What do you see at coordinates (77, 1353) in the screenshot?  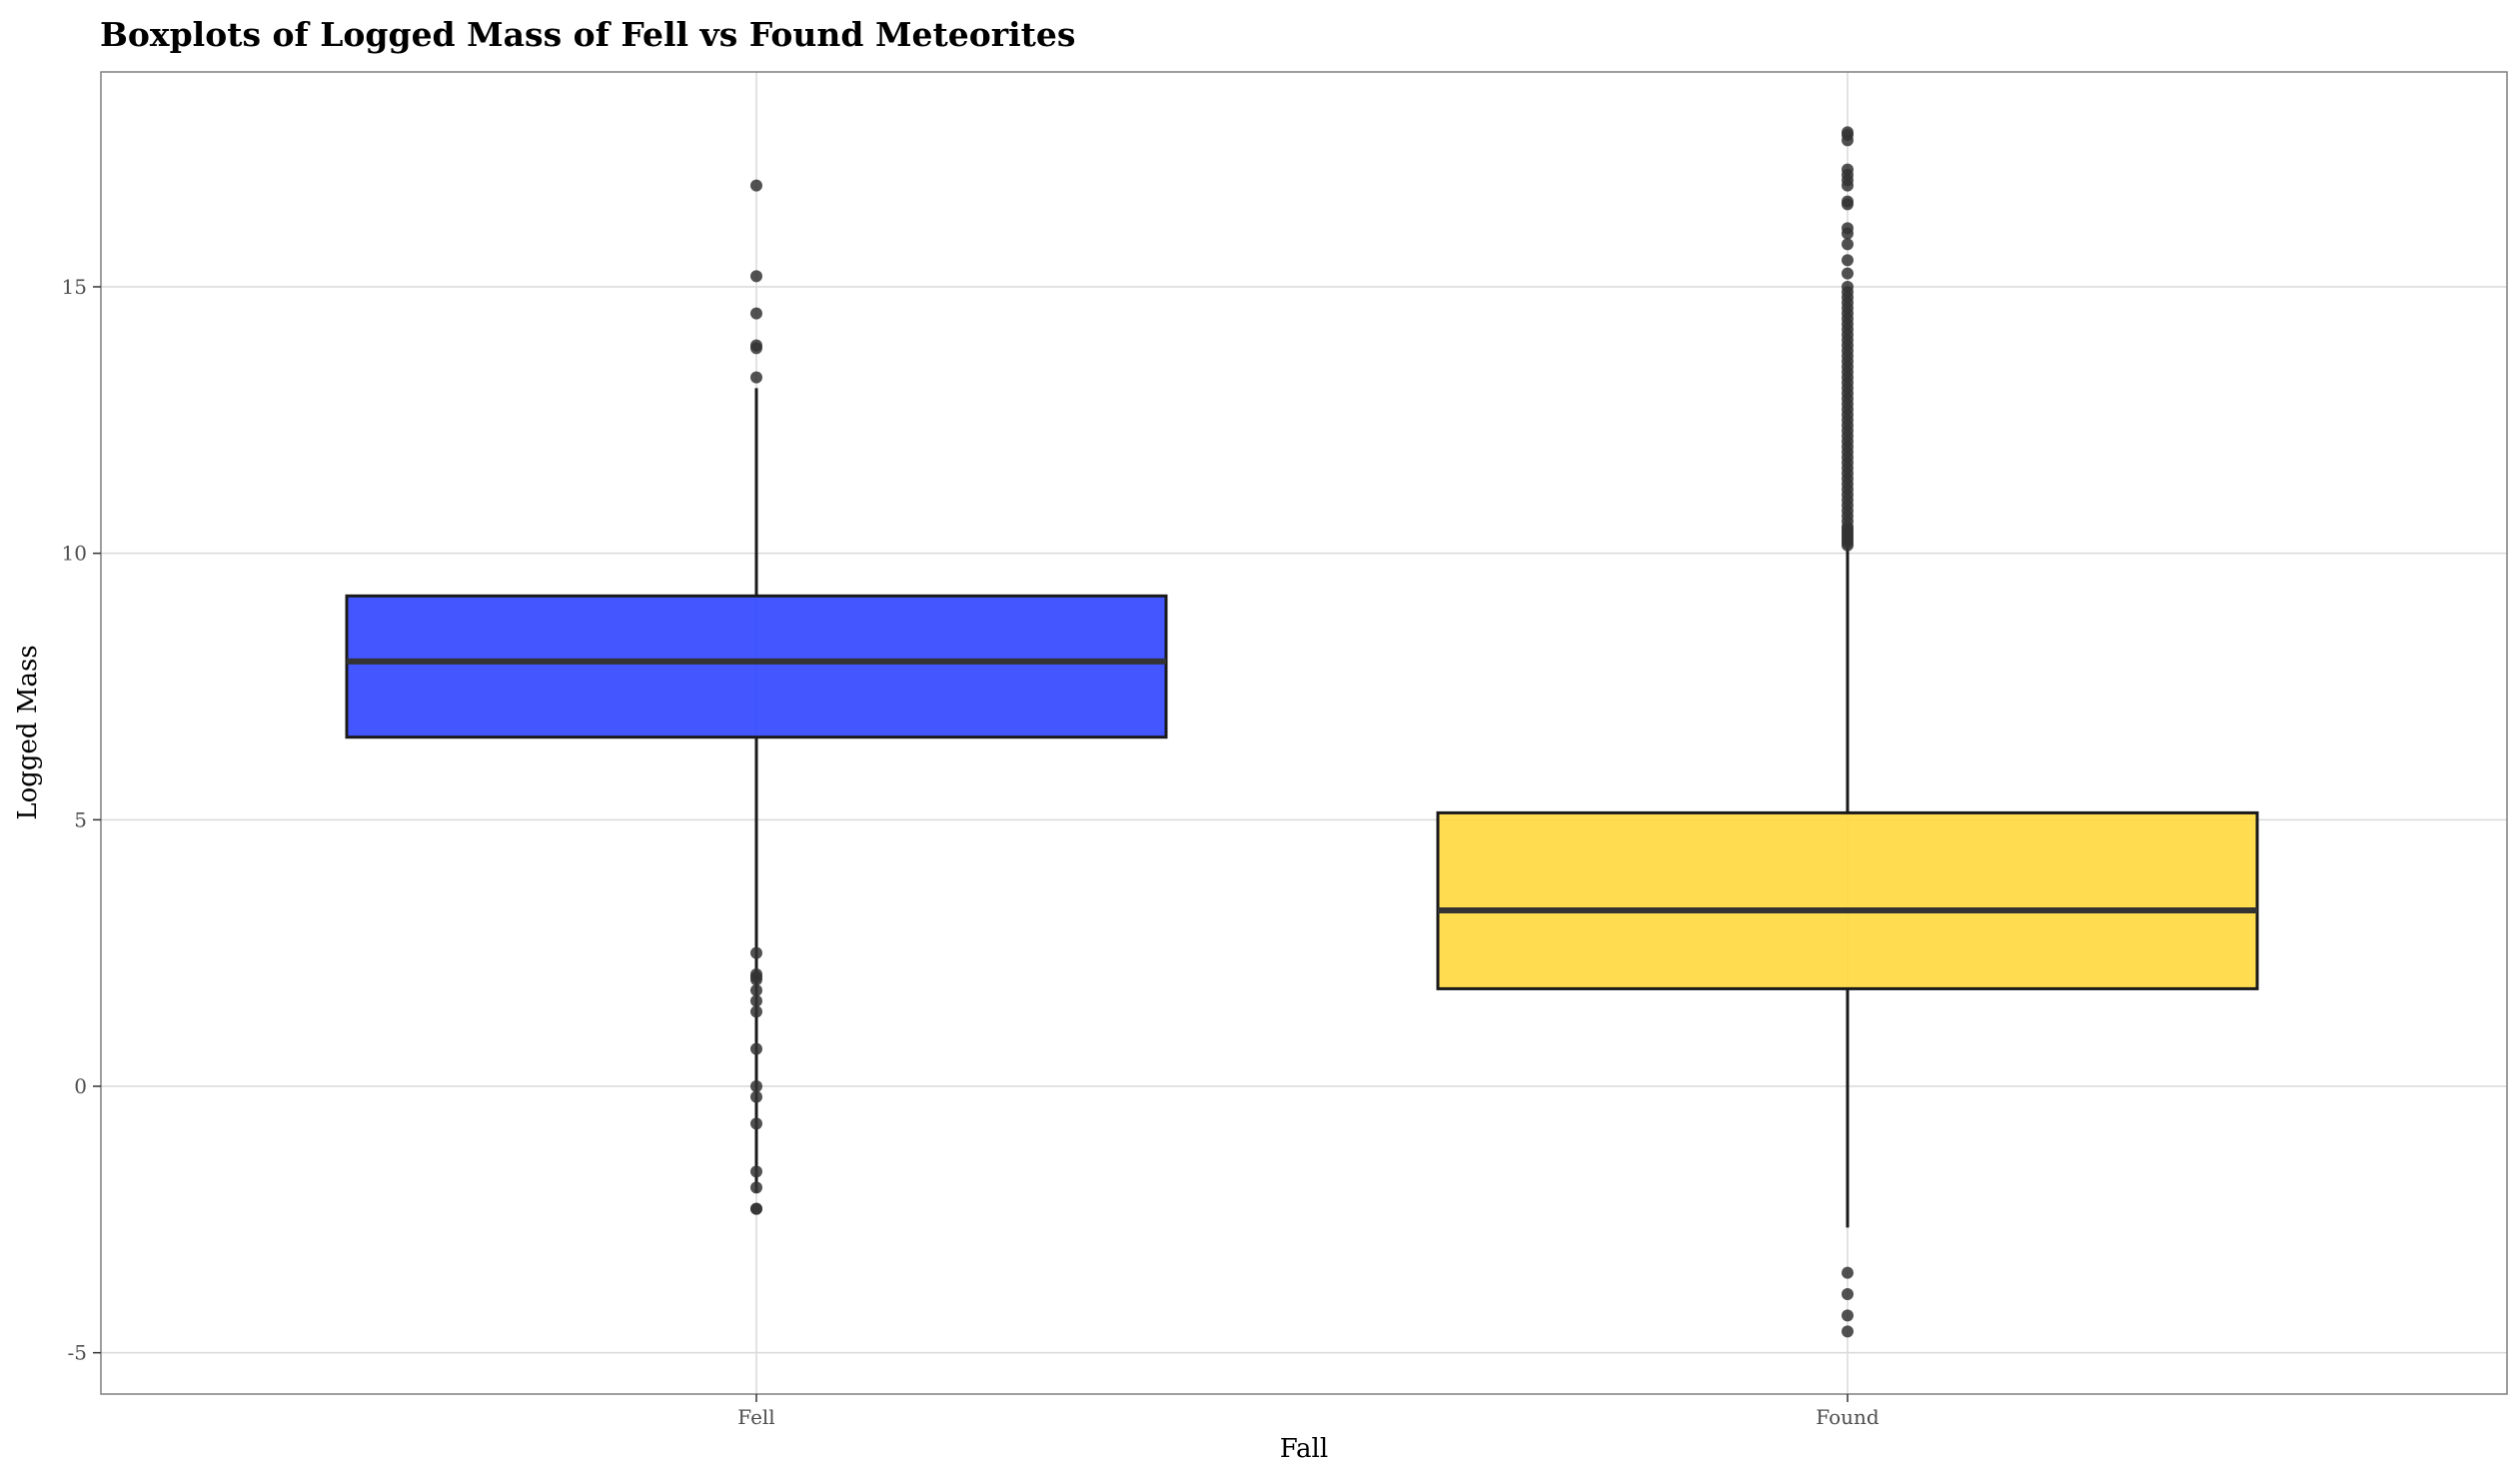 I see `y-tick-label: -5` at bounding box center [77, 1353].